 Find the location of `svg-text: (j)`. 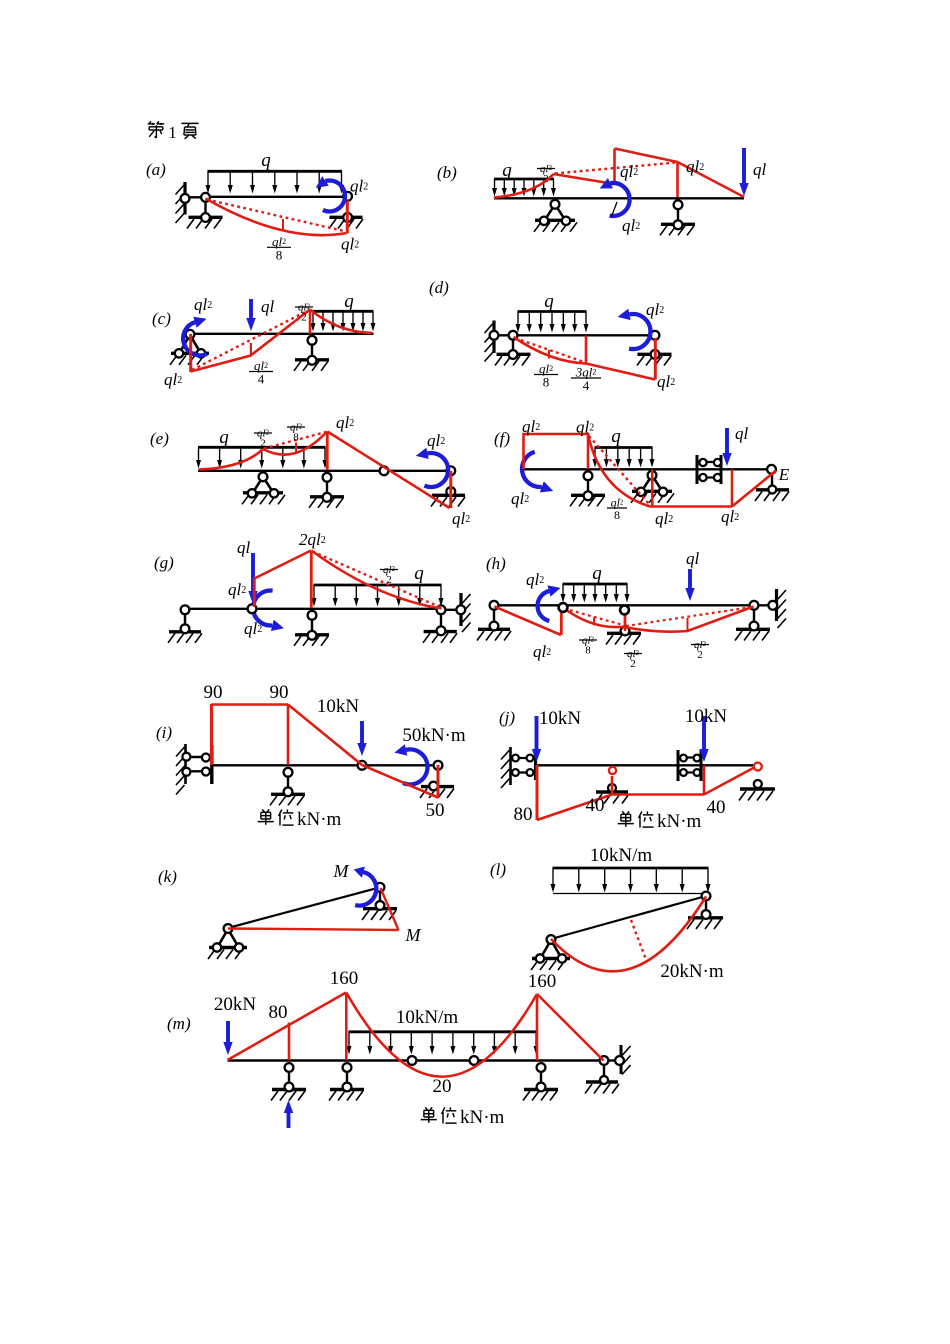

svg-text: (j) is located at coordinates (507, 717).